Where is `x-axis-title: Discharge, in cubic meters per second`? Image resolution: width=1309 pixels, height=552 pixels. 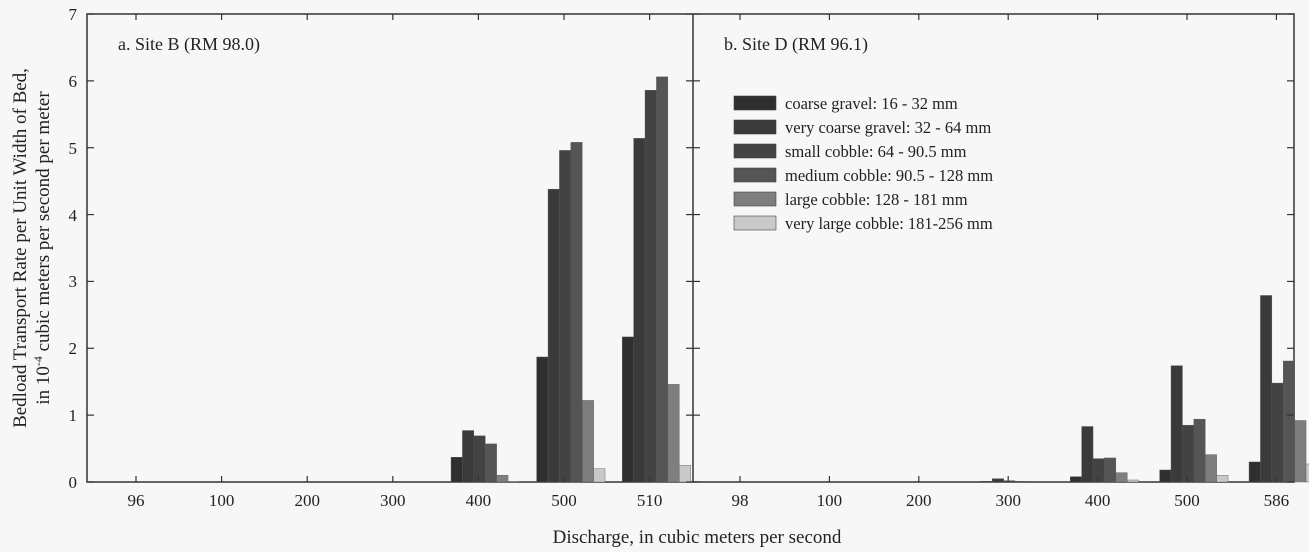 x-axis-title: Discharge, in cubic meters per second is located at coordinates (697, 537).